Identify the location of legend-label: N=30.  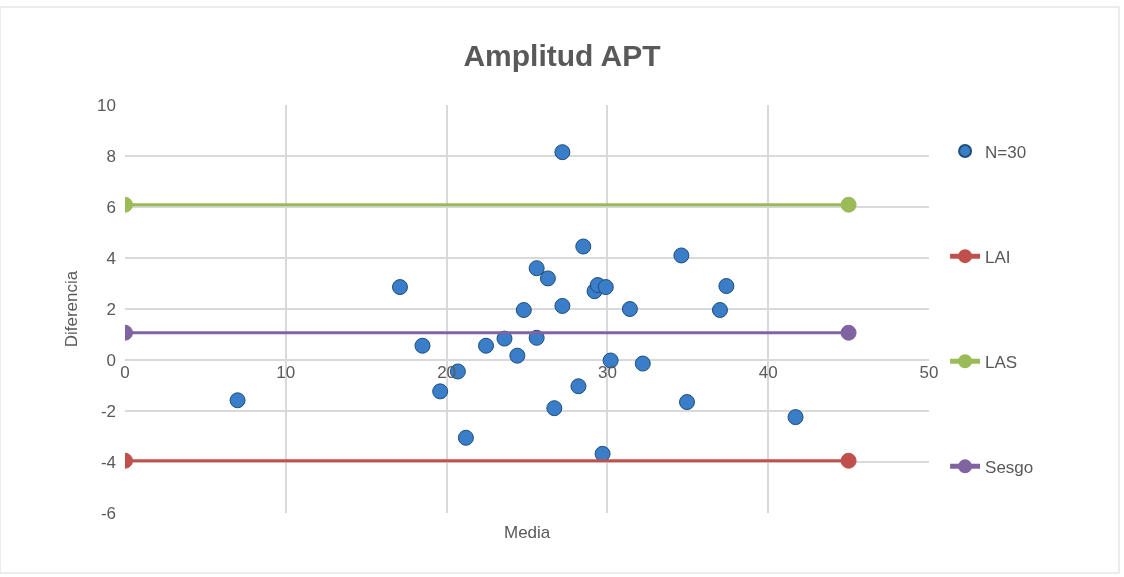
(1006, 152).